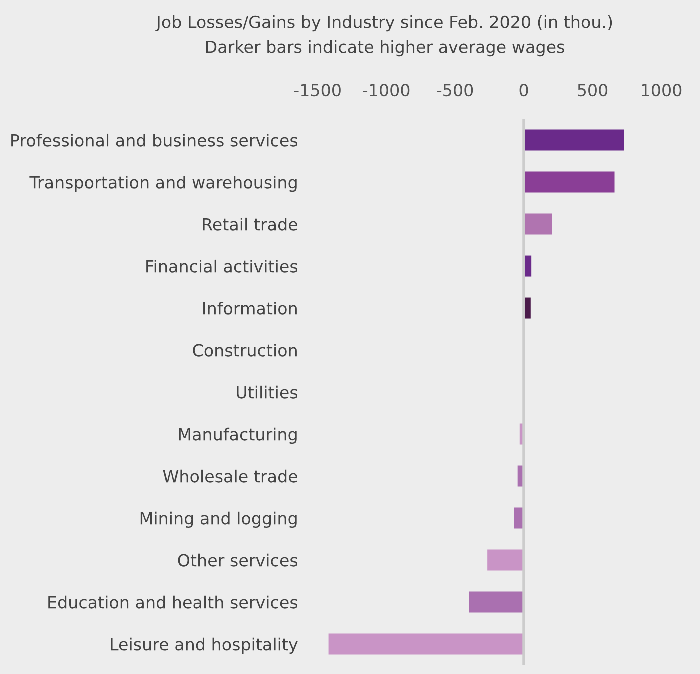  Describe the element at coordinates (238, 436) in the screenshot. I see `y-tick-label: Manufacturing` at that location.